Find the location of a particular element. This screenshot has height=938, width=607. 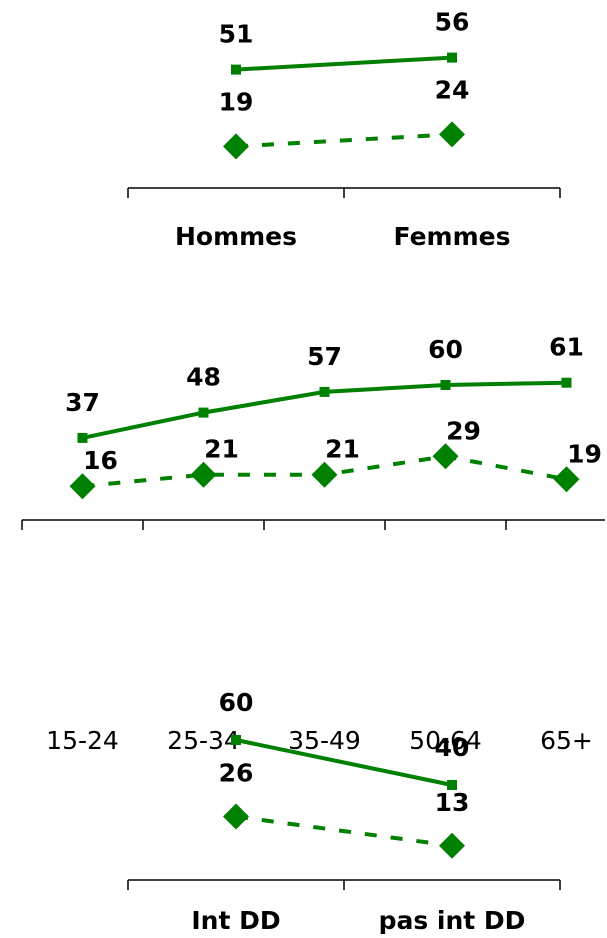

data-label: 37 is located at coordinates (82, 402).